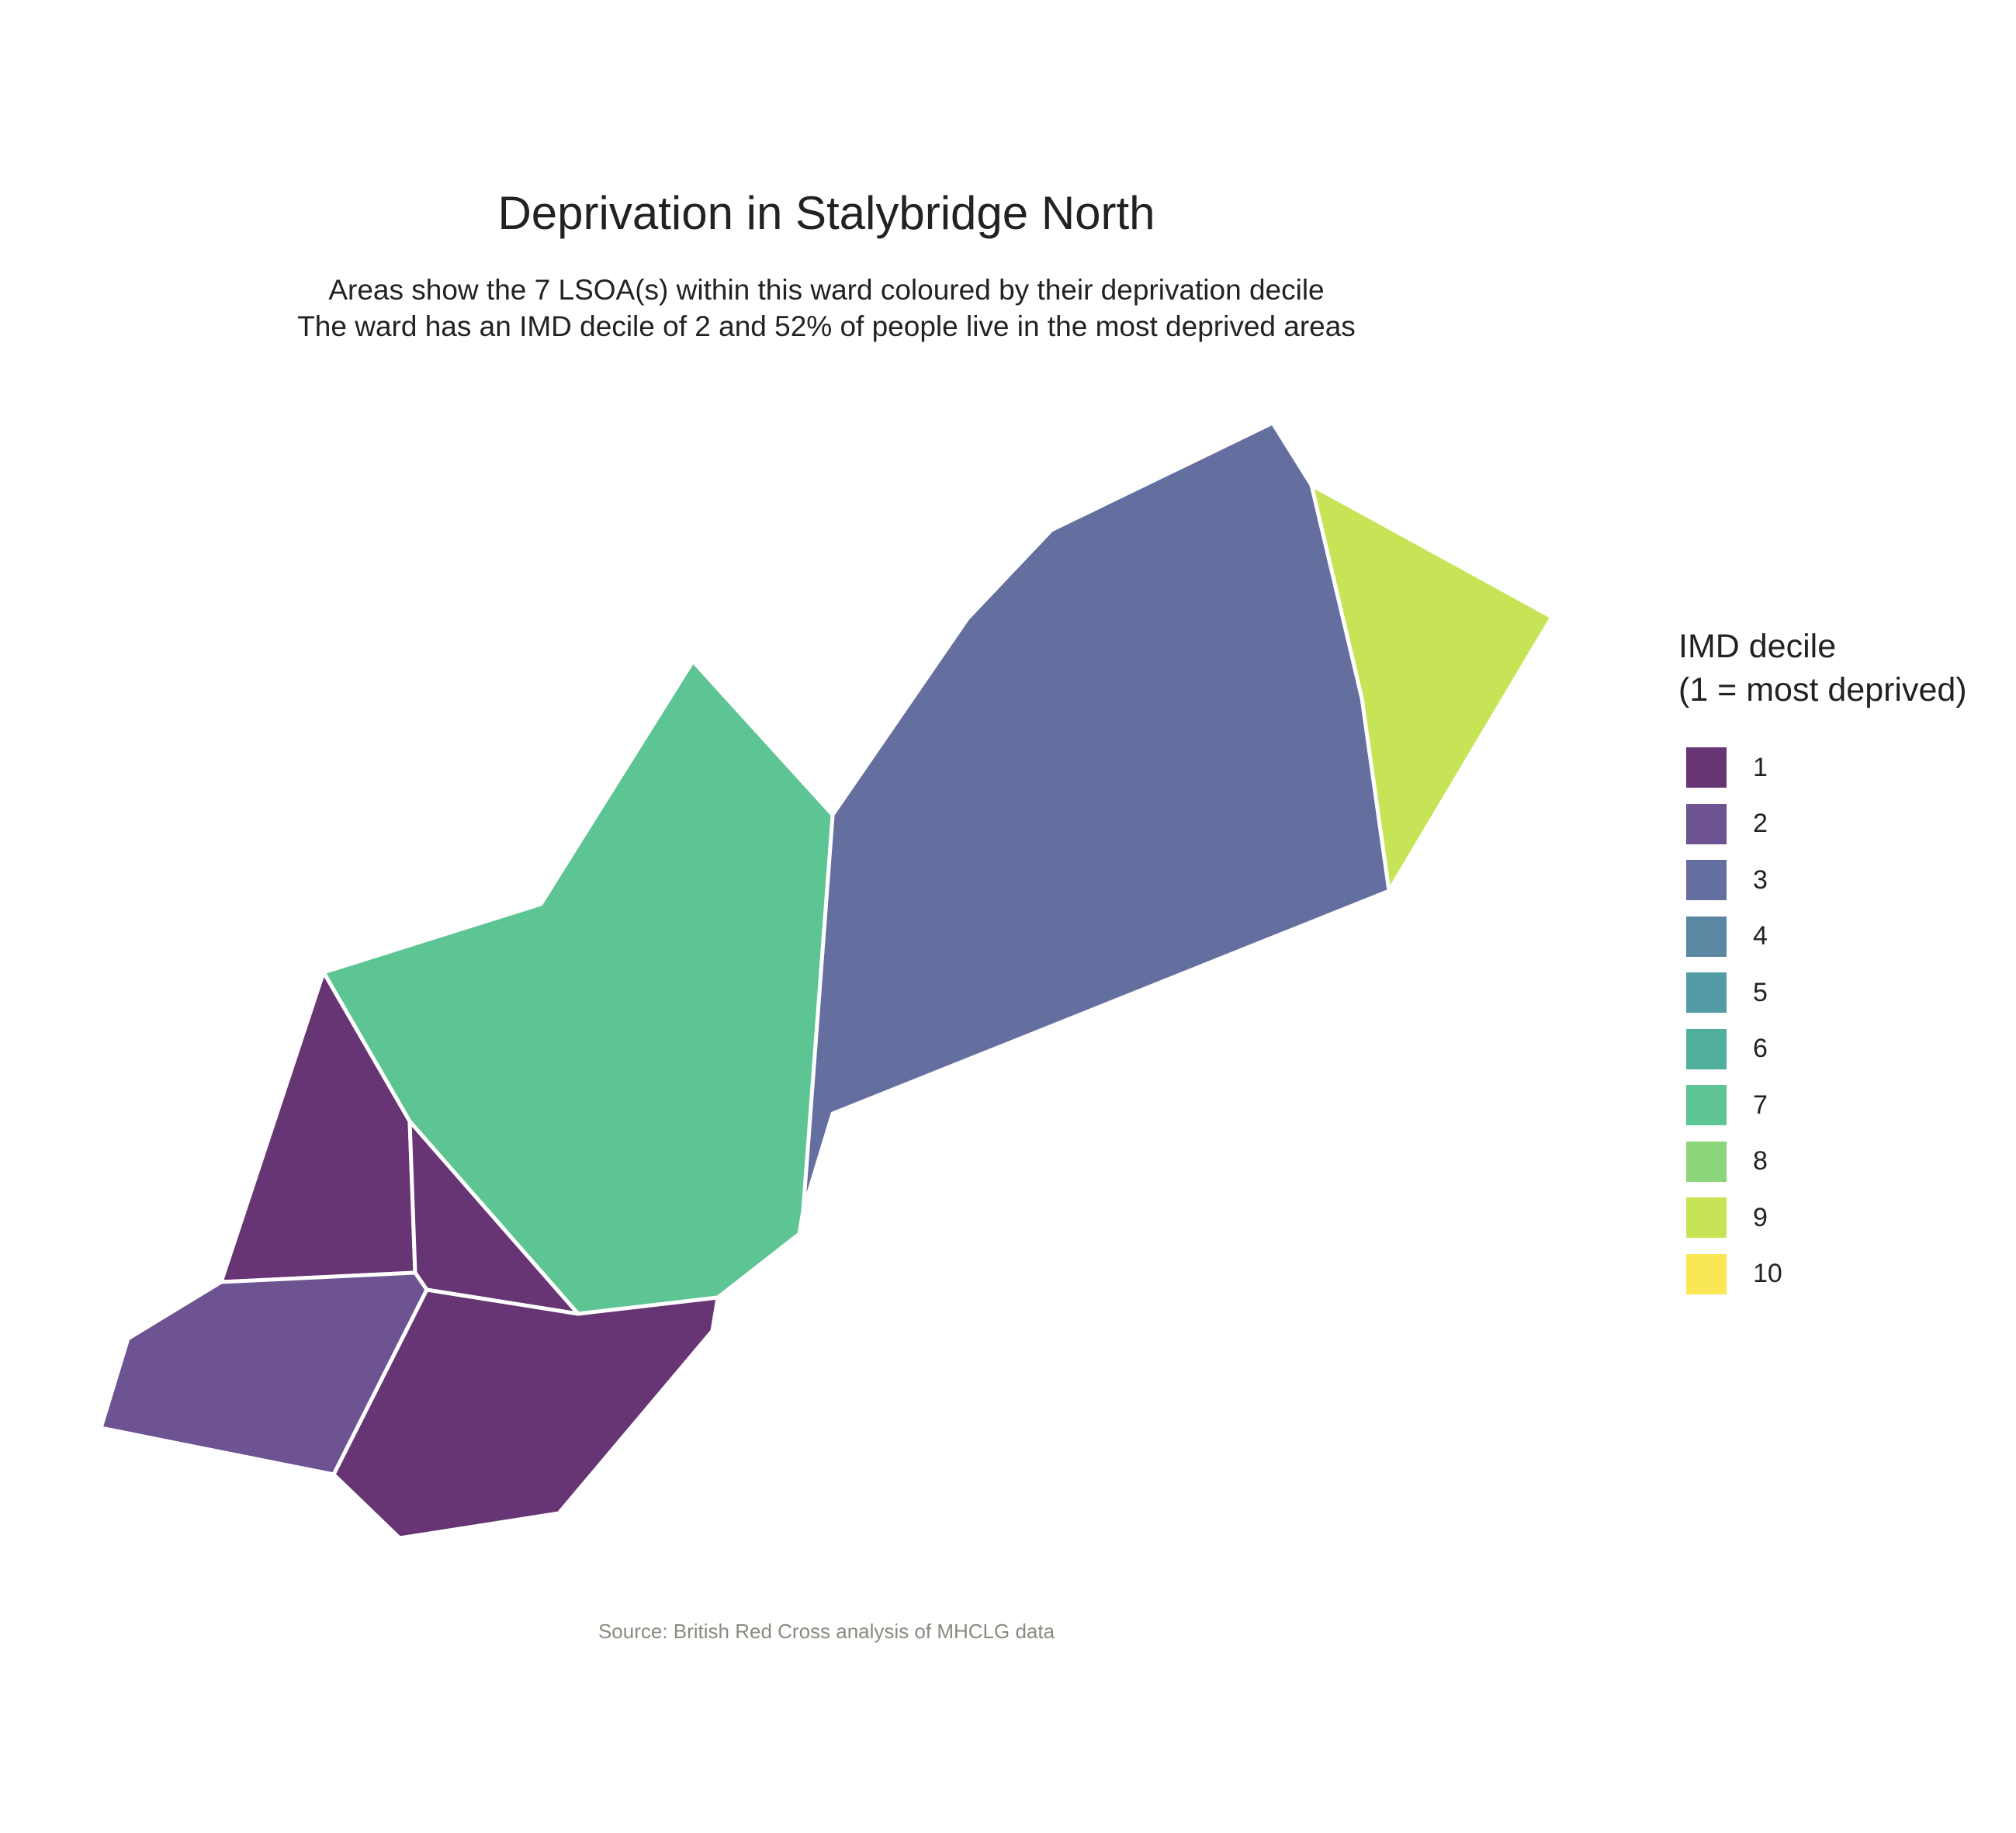 The width and height of the screenshot is (2016, 1833). What do you see at coordinates (1761, 1161) in the screenshot?
I see `legend-label: 8` at bounding box center [1761, 1161].